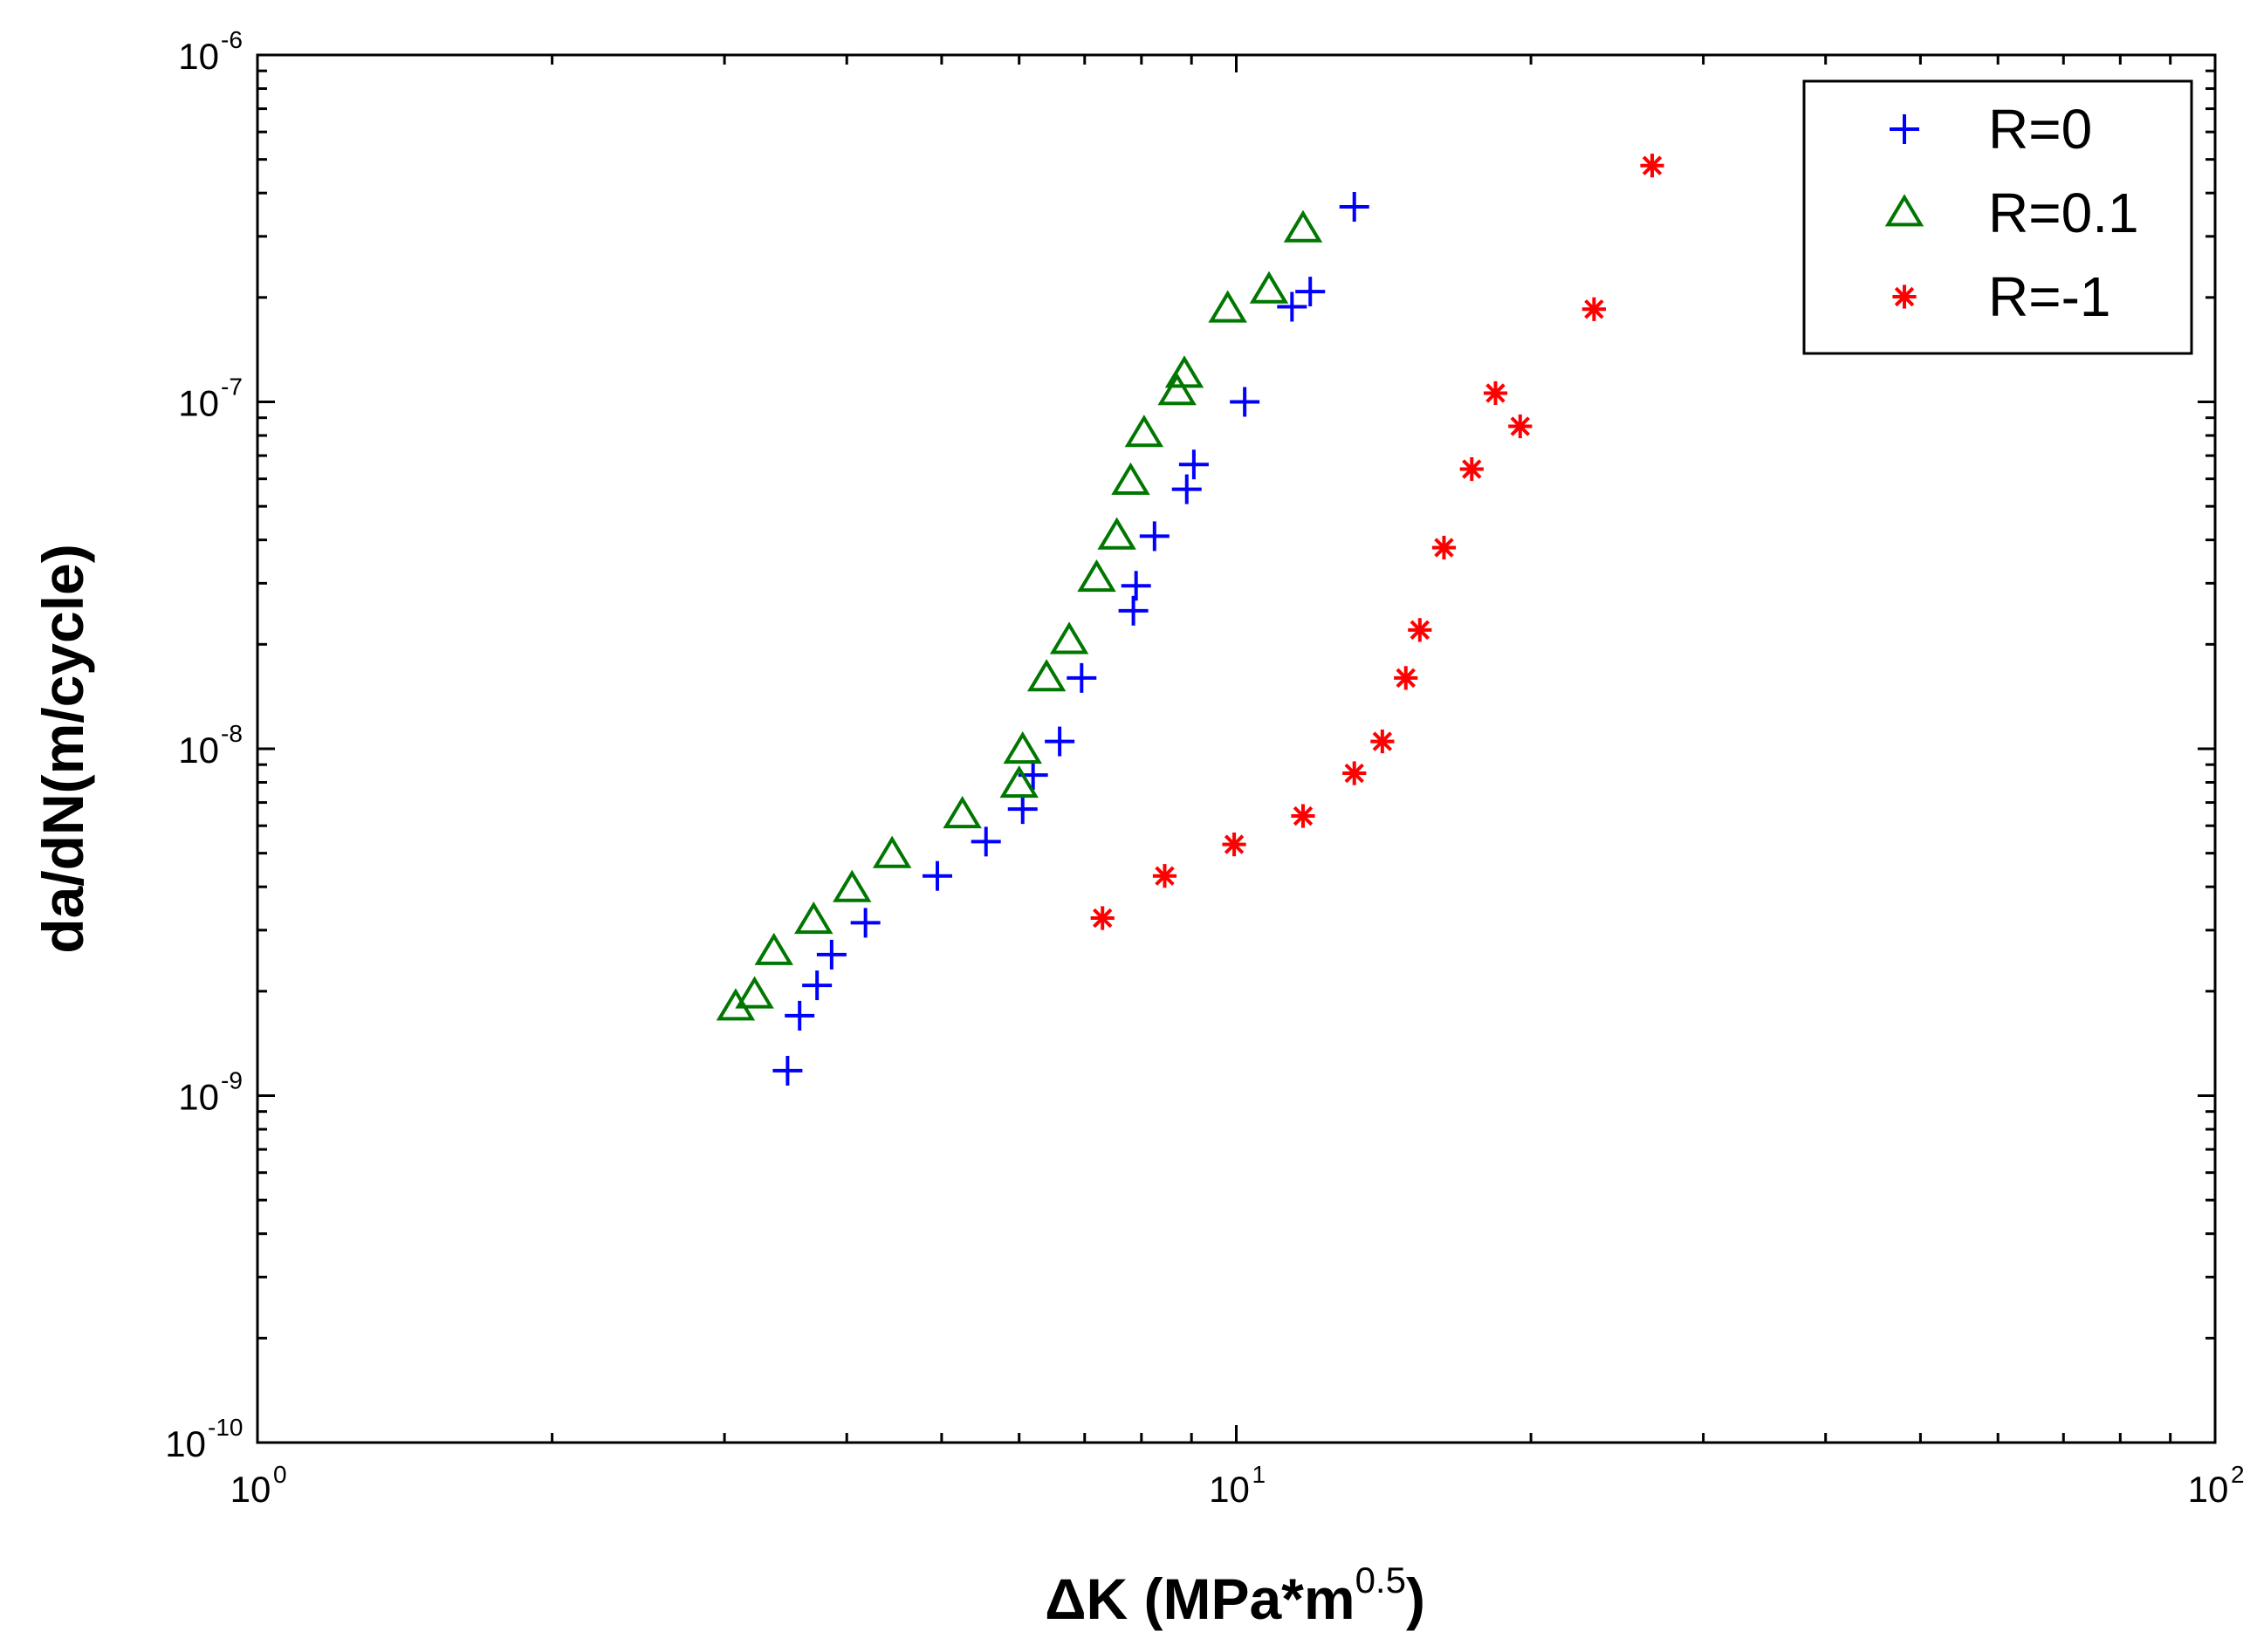 This screenshot has height=1652, width=2257. What do you see at coordinates (280, 1474) in the screenshot?
I see `x-tick-label-exponent: 0` at bounding box center [280, 1474].